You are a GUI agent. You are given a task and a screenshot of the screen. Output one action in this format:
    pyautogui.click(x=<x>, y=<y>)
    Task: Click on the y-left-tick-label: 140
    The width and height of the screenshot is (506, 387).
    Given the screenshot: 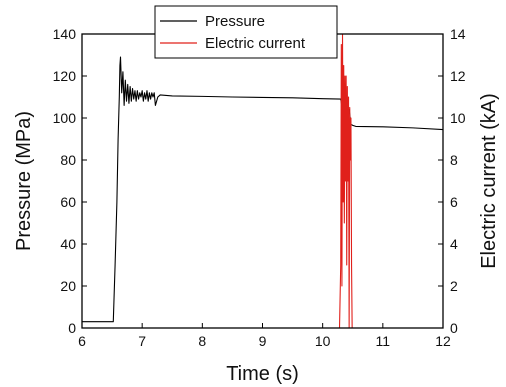 What is the action you would take?
    pyautogui.click(x=65, y=34)
    